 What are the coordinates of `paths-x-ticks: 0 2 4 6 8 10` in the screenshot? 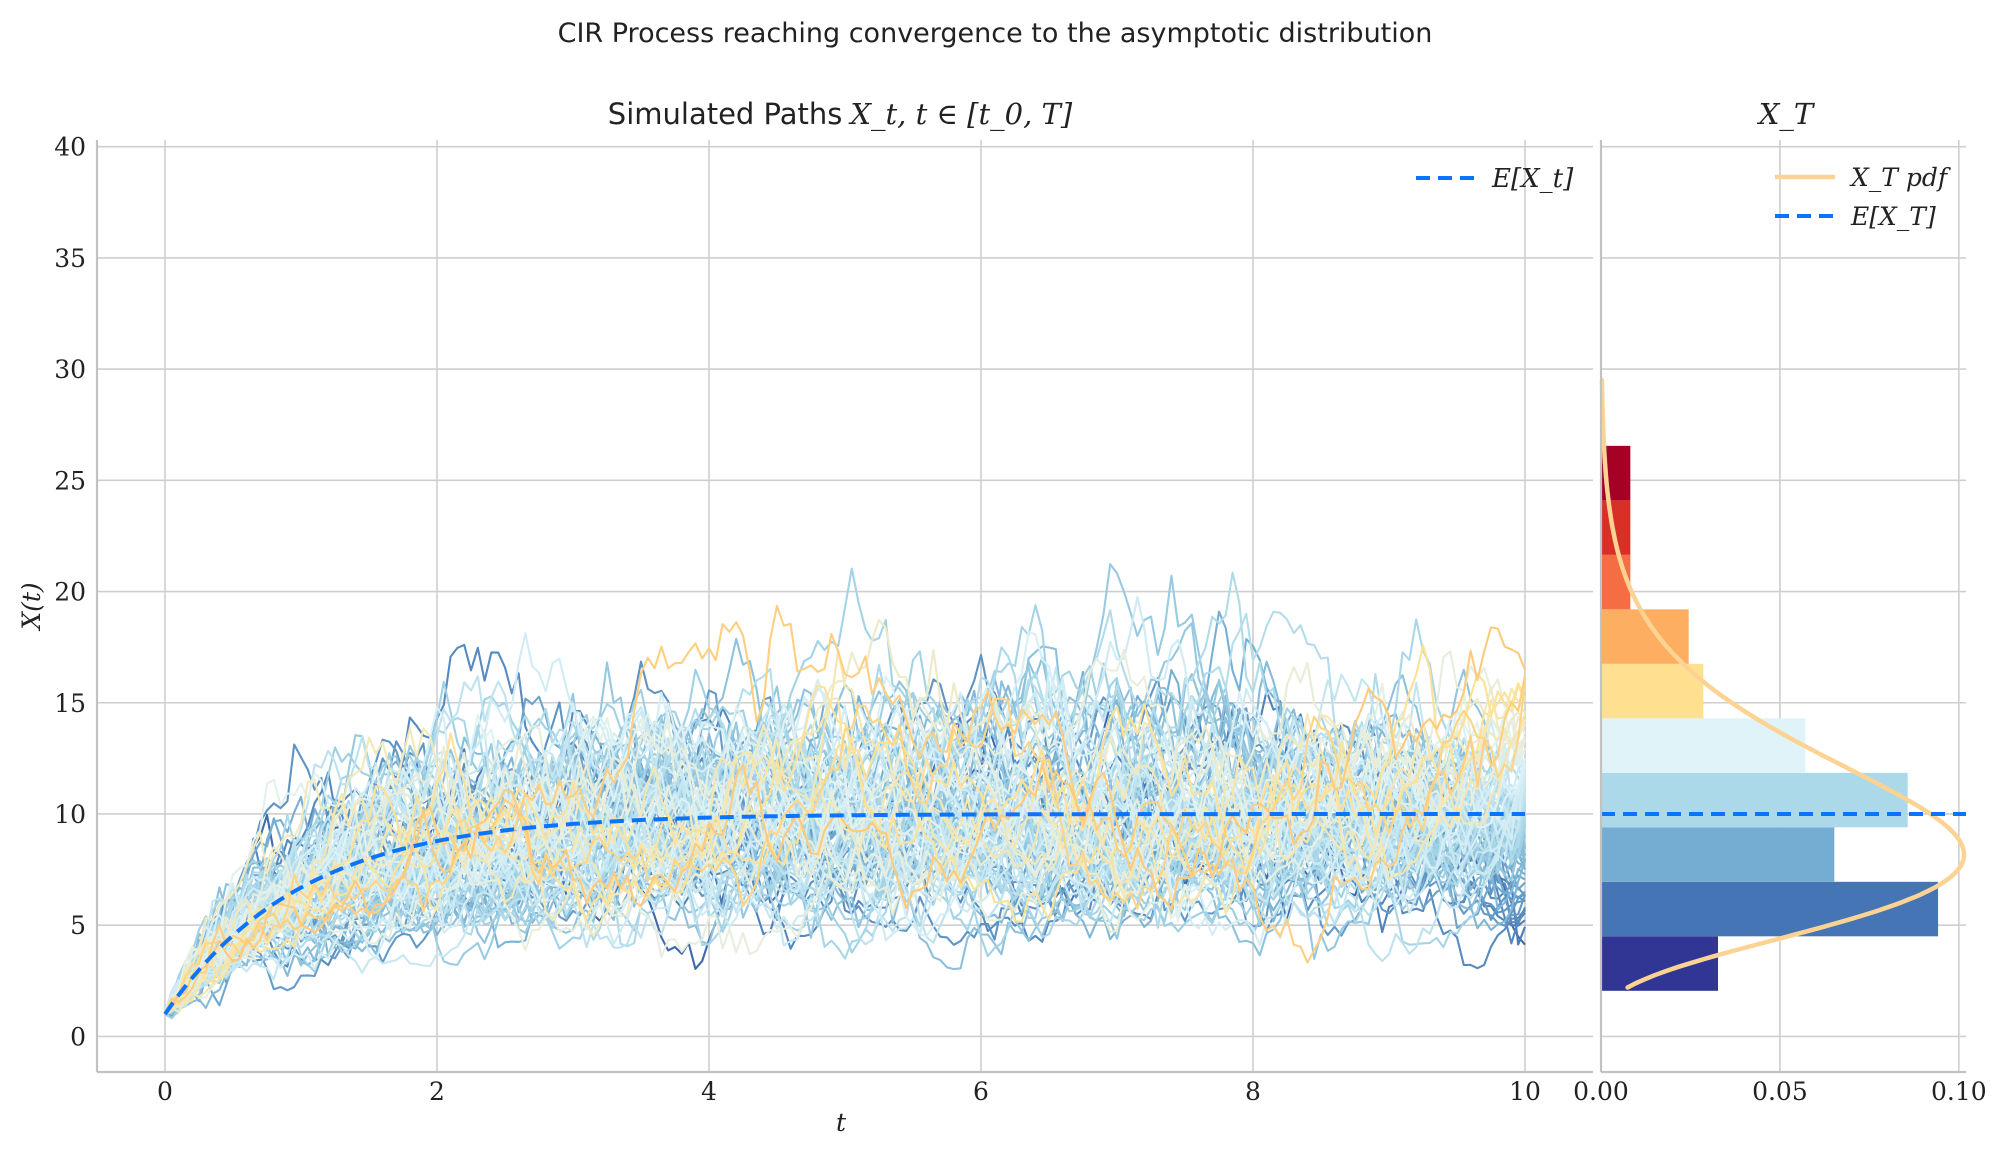 It's located at (849, 1091).